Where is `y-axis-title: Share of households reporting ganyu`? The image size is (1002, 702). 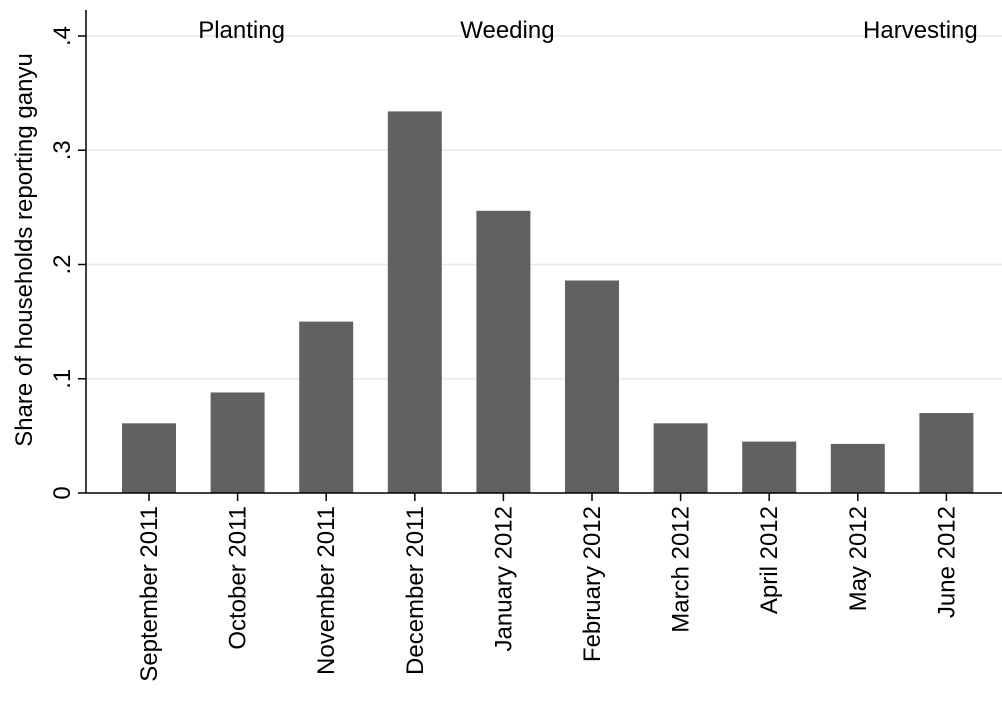
y-axis-title: Share of households reporting ganyu is located at coordinates (24, 250).